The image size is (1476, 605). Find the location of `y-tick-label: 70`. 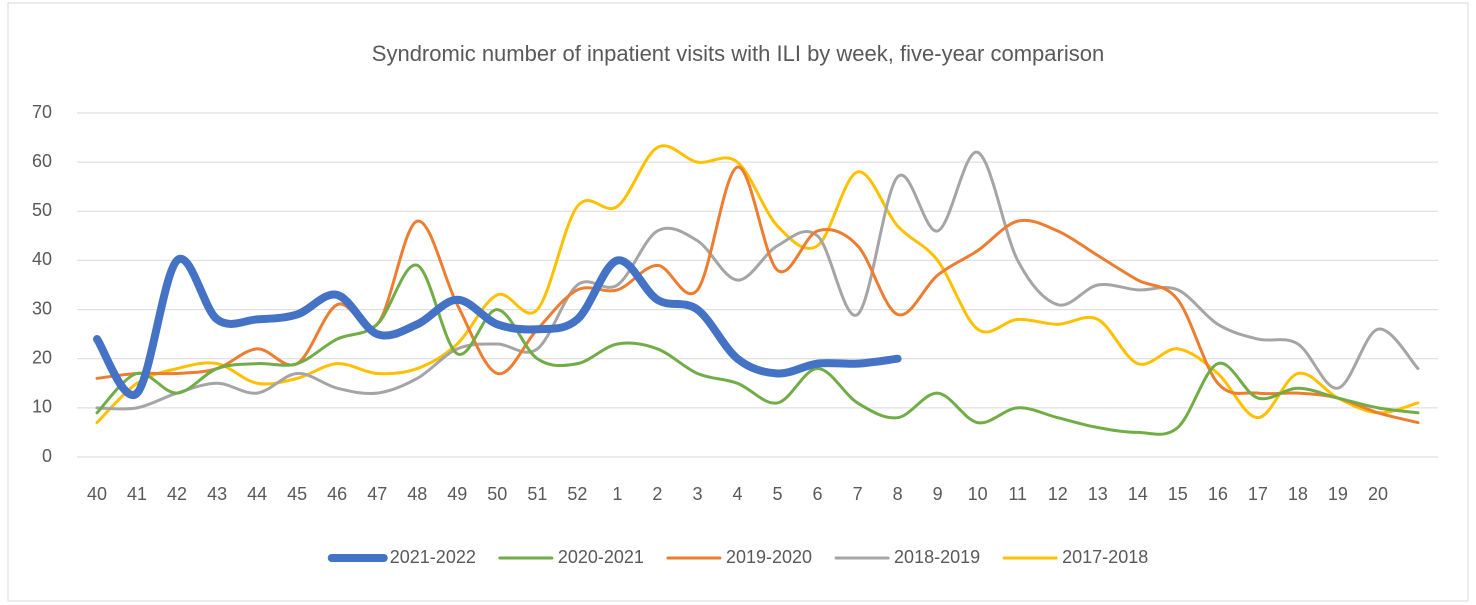

y-tick-label: 70 is located at coordinates (42, 112).